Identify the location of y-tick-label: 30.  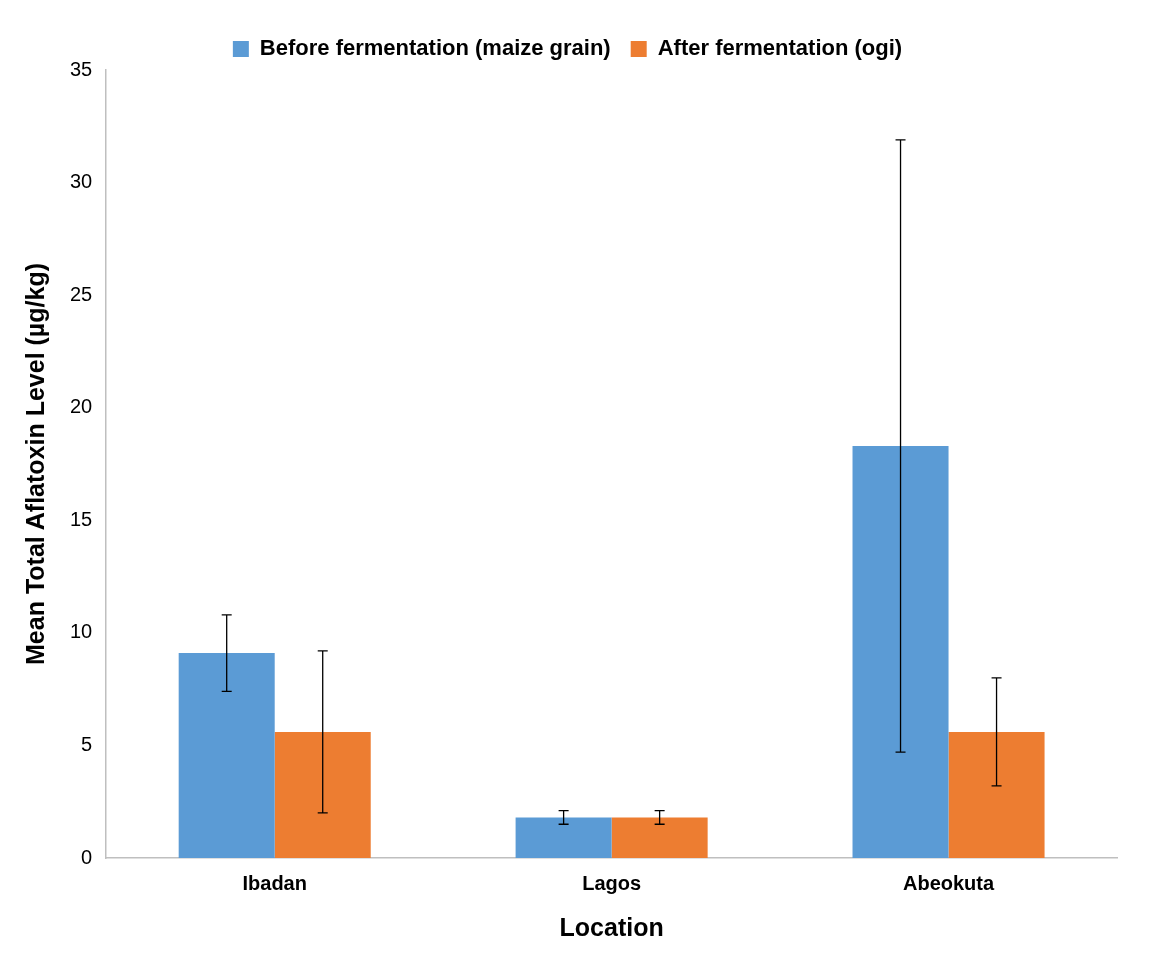
(81, 181).